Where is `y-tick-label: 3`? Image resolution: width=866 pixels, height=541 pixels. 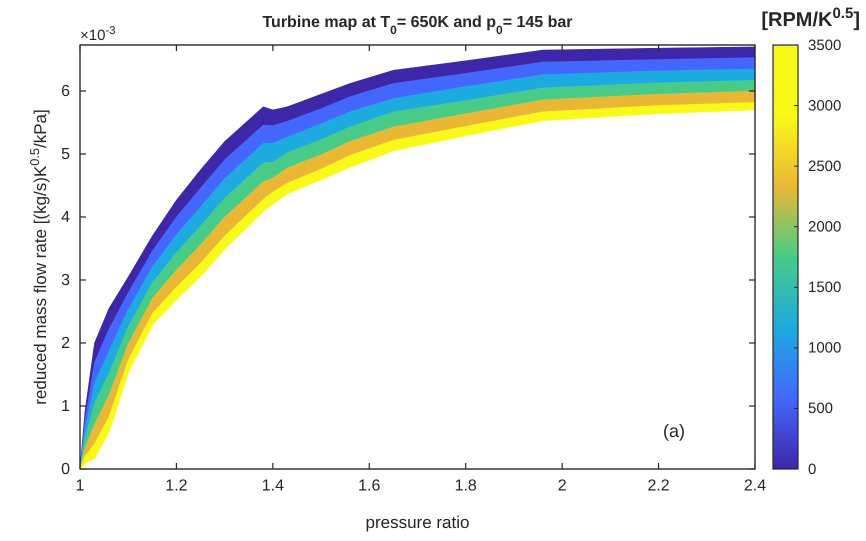 y-tick-label: 3 is located at coordinates (65, 281).